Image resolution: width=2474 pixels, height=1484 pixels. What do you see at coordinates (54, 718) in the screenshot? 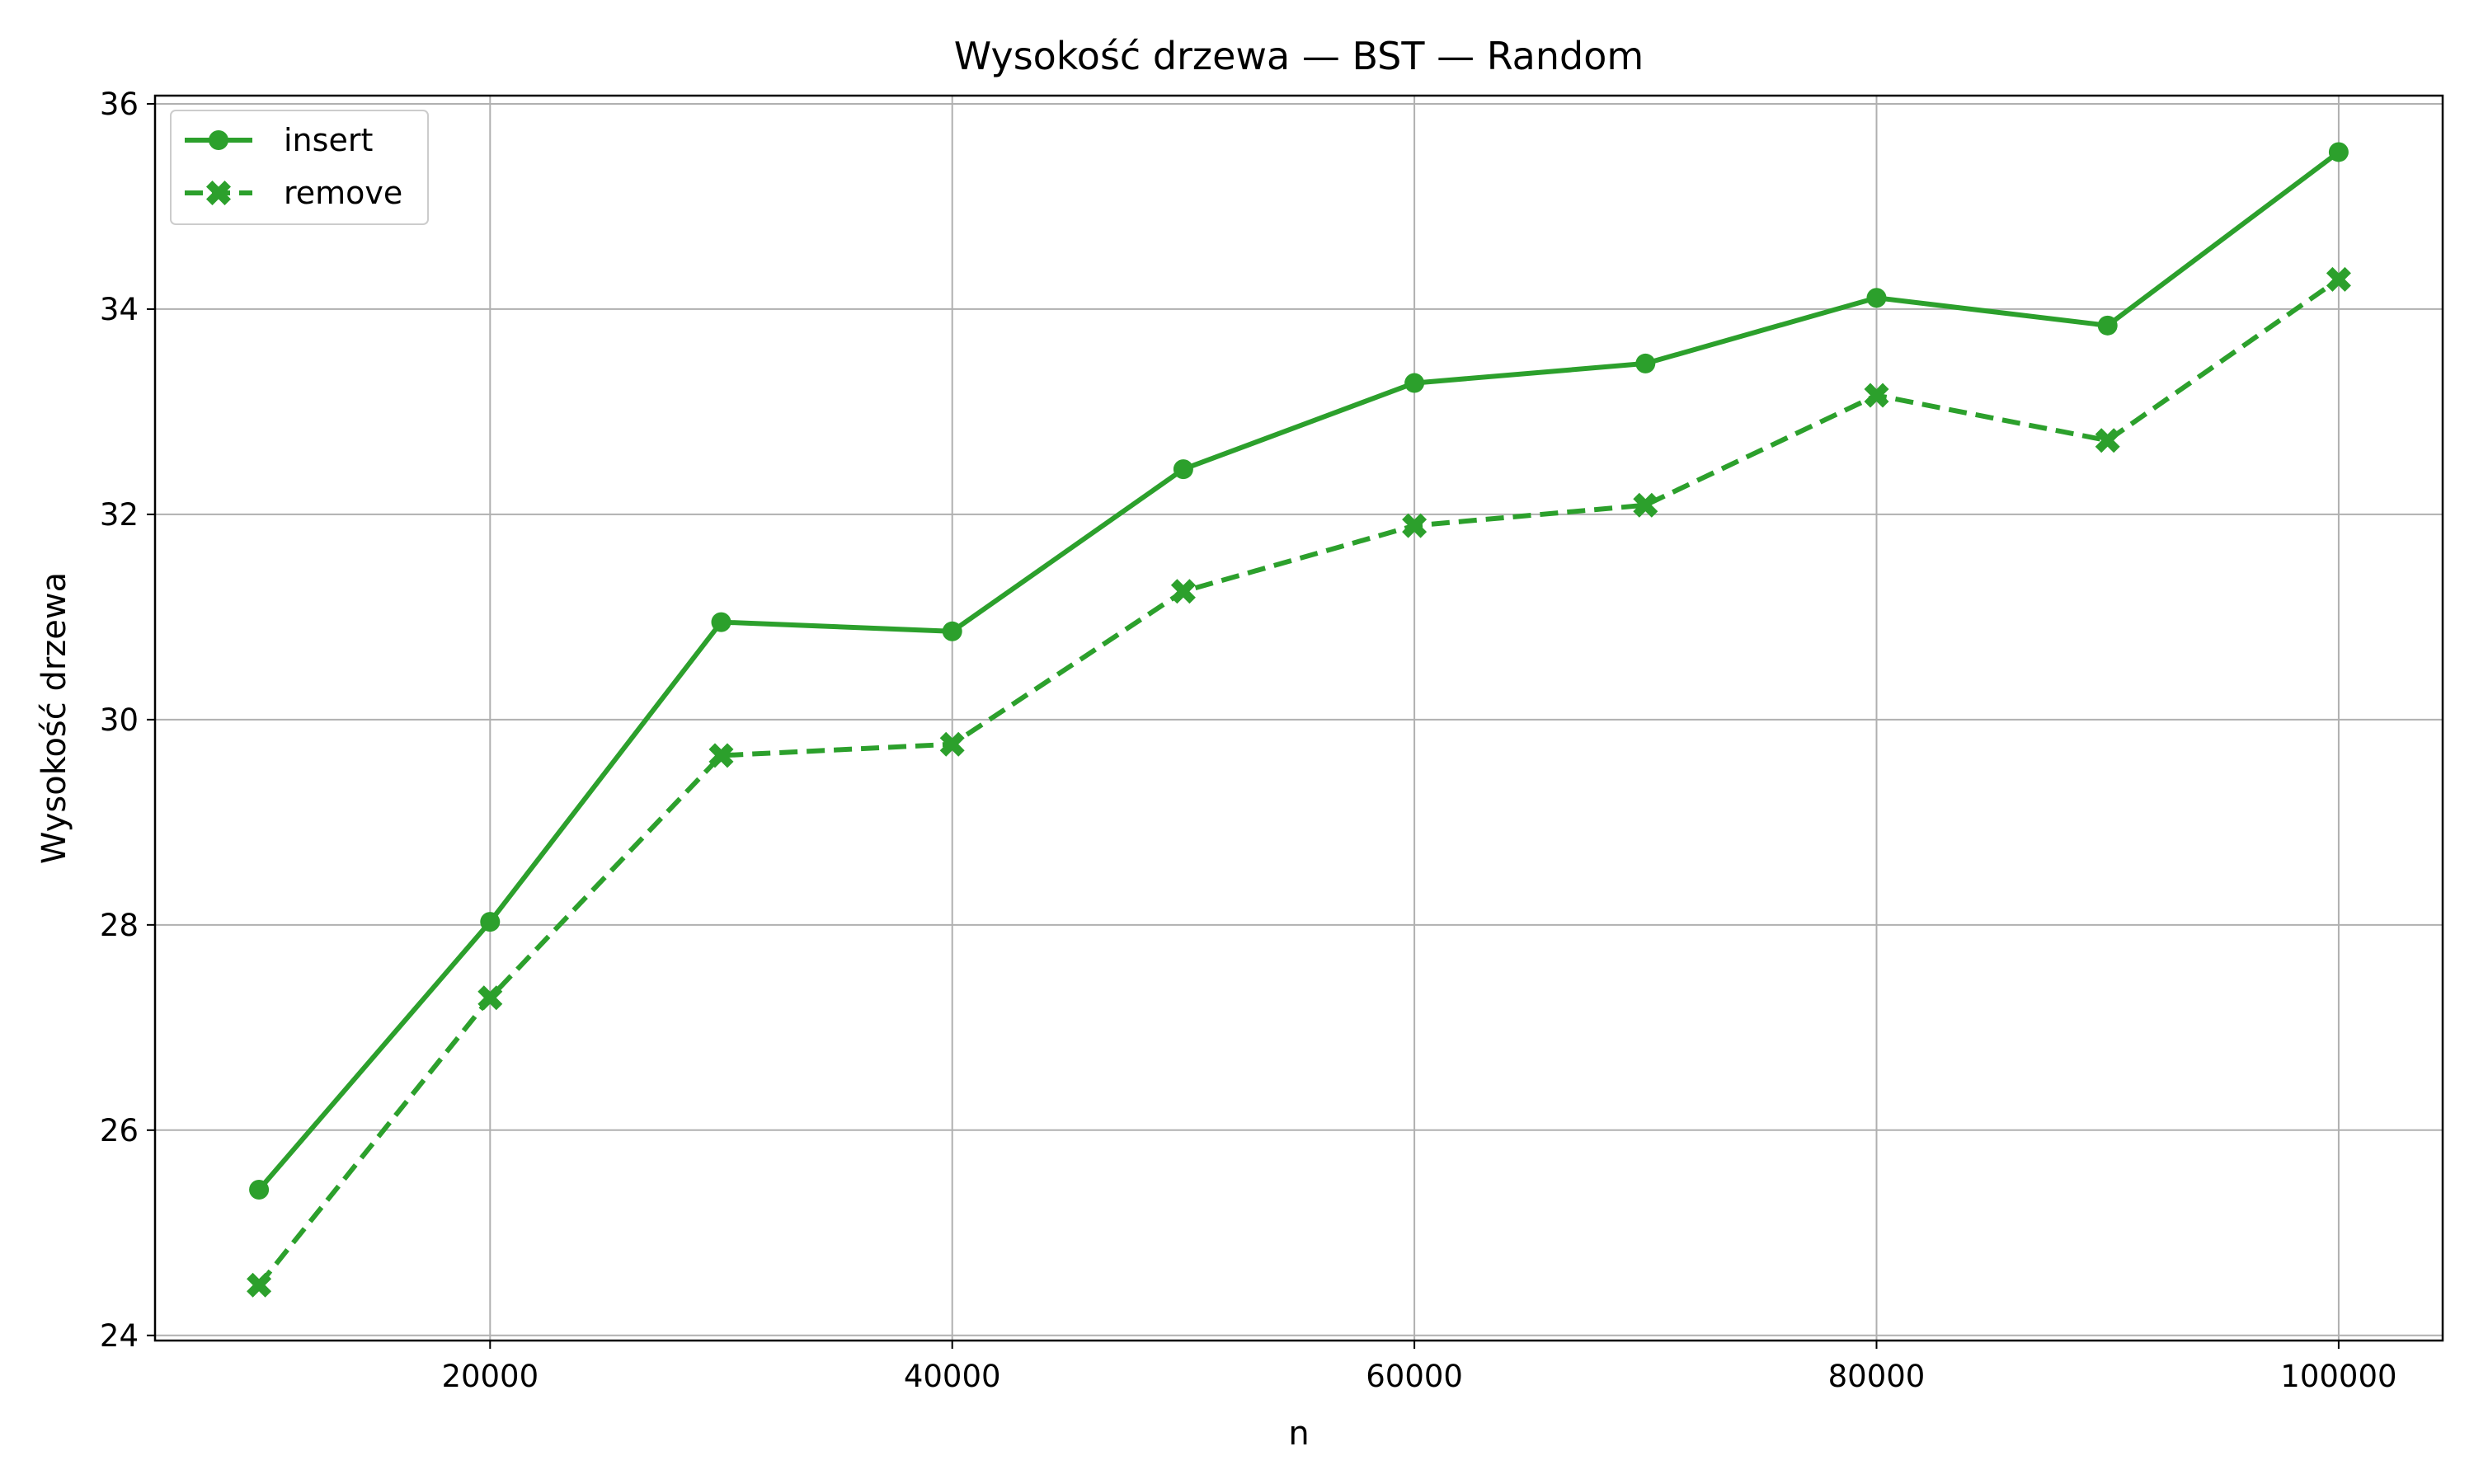
I see `y-axis-label: Wysokość drzewa` at bounding box center [54, 718].